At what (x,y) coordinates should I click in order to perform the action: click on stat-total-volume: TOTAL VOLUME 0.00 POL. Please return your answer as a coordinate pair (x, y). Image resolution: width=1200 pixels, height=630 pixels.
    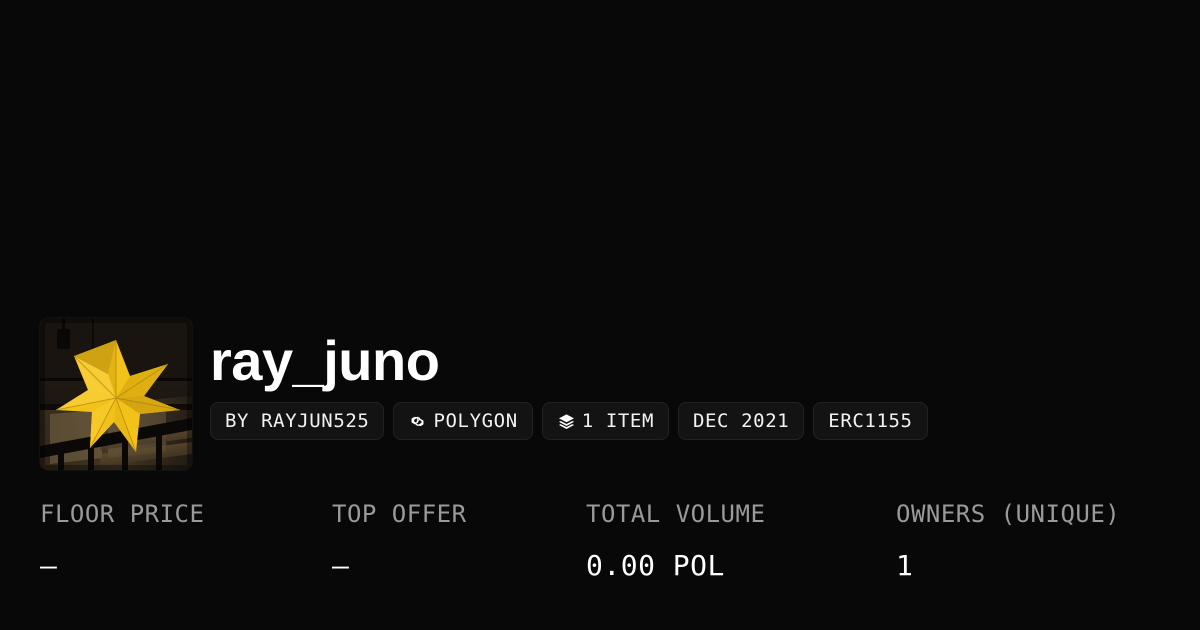
    Looking at the image, I should click on (741, 541).